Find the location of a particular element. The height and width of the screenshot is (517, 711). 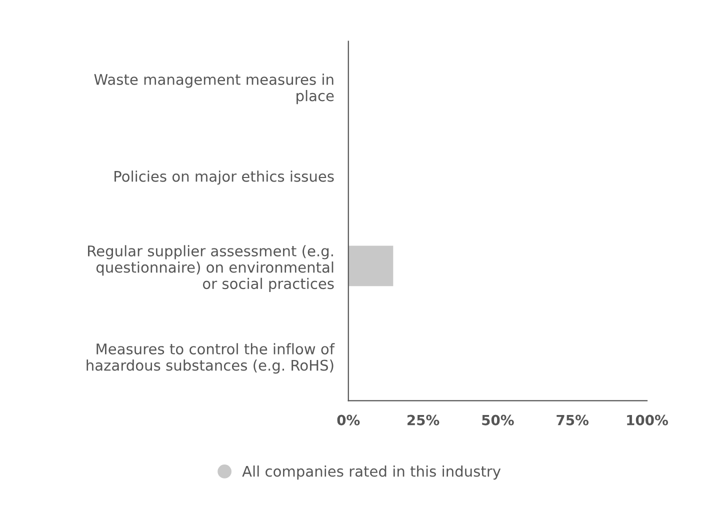

y-tick-label: Regular supplier assessment (e.g. questionnaire) on environmental or social practices is located at coordinates (211, 268).